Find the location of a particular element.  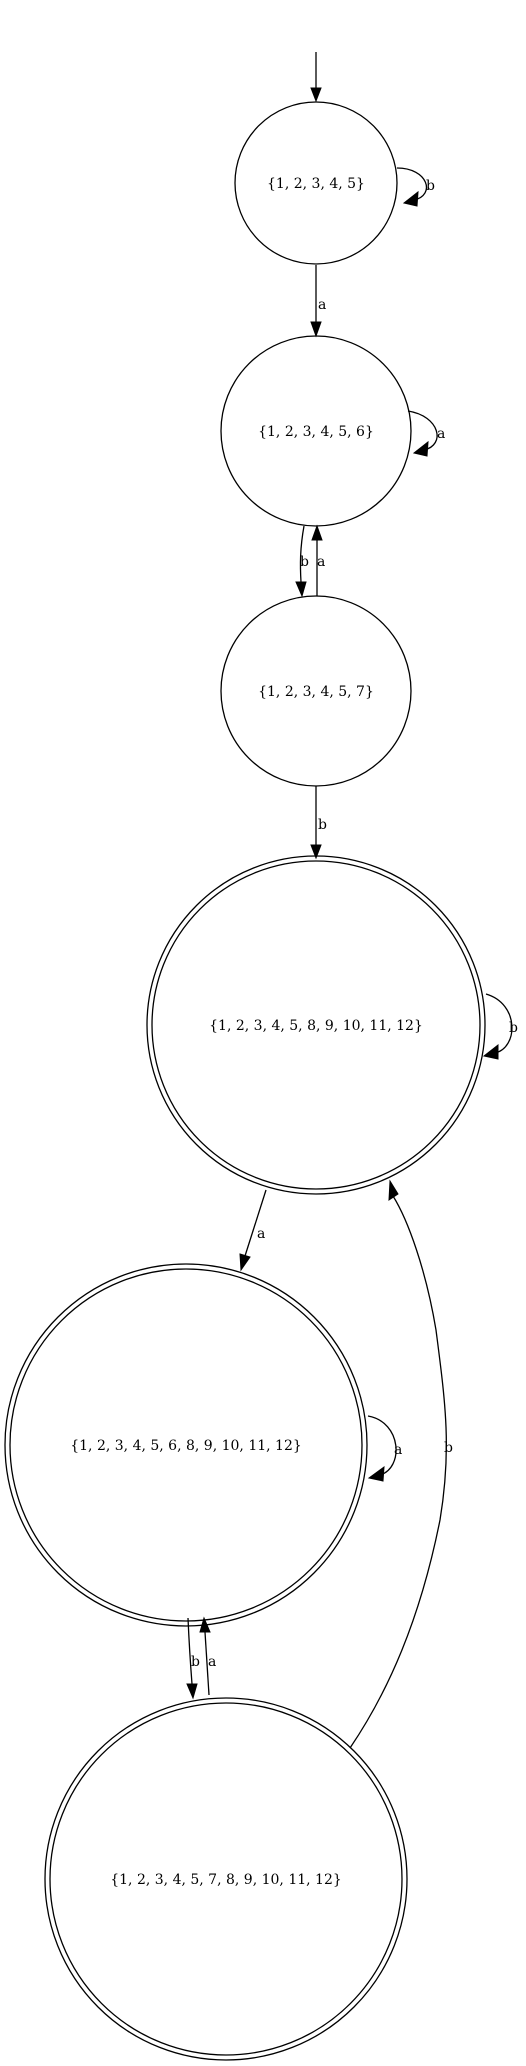

transition-s3-s2-a: a is located at coordinates (318, 560).